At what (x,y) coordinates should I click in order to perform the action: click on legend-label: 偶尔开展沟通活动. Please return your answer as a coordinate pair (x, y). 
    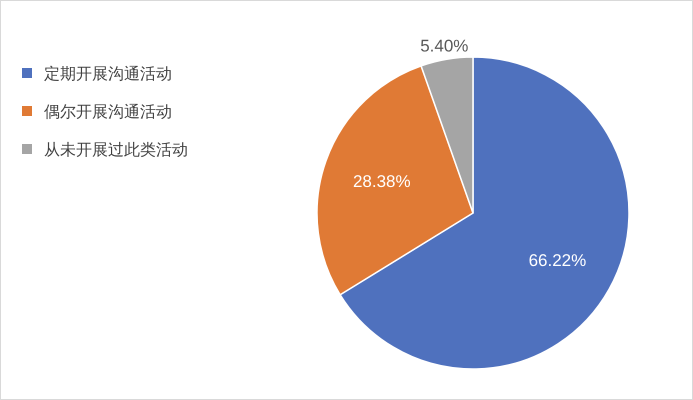
    Looking at the image, I should click on (108, 112).